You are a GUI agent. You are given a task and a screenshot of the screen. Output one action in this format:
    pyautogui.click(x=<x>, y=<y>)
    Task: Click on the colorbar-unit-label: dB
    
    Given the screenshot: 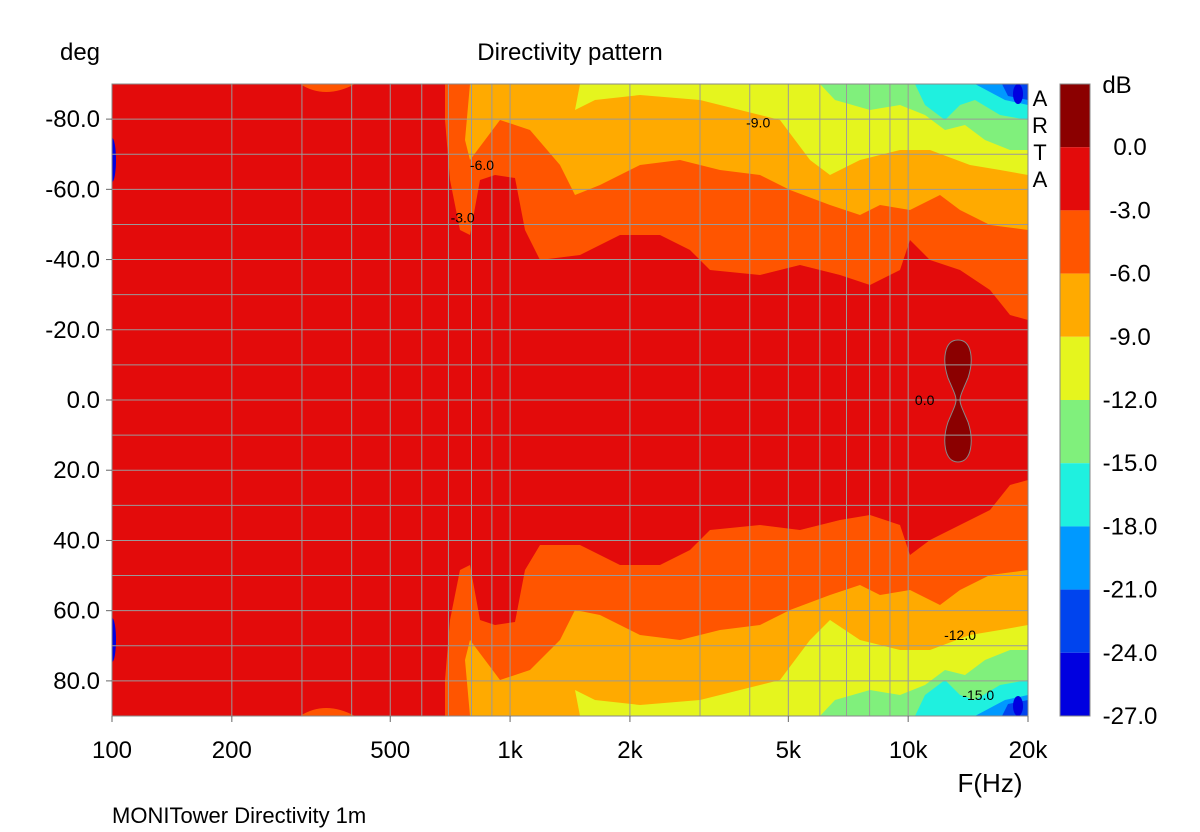 What is the action you would take?
    pyautogui.click(x=1116, y=85)
    